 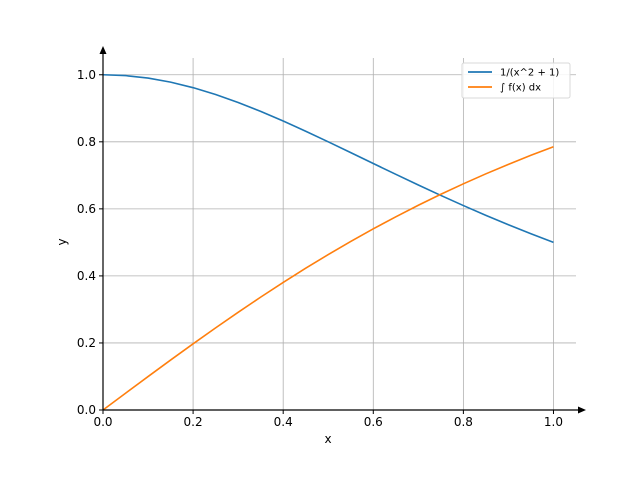 What do you see at coordinates (86, 410) in the screenshot?
I see `y-tick-label: 0.0` at bounding box center [86, 410].